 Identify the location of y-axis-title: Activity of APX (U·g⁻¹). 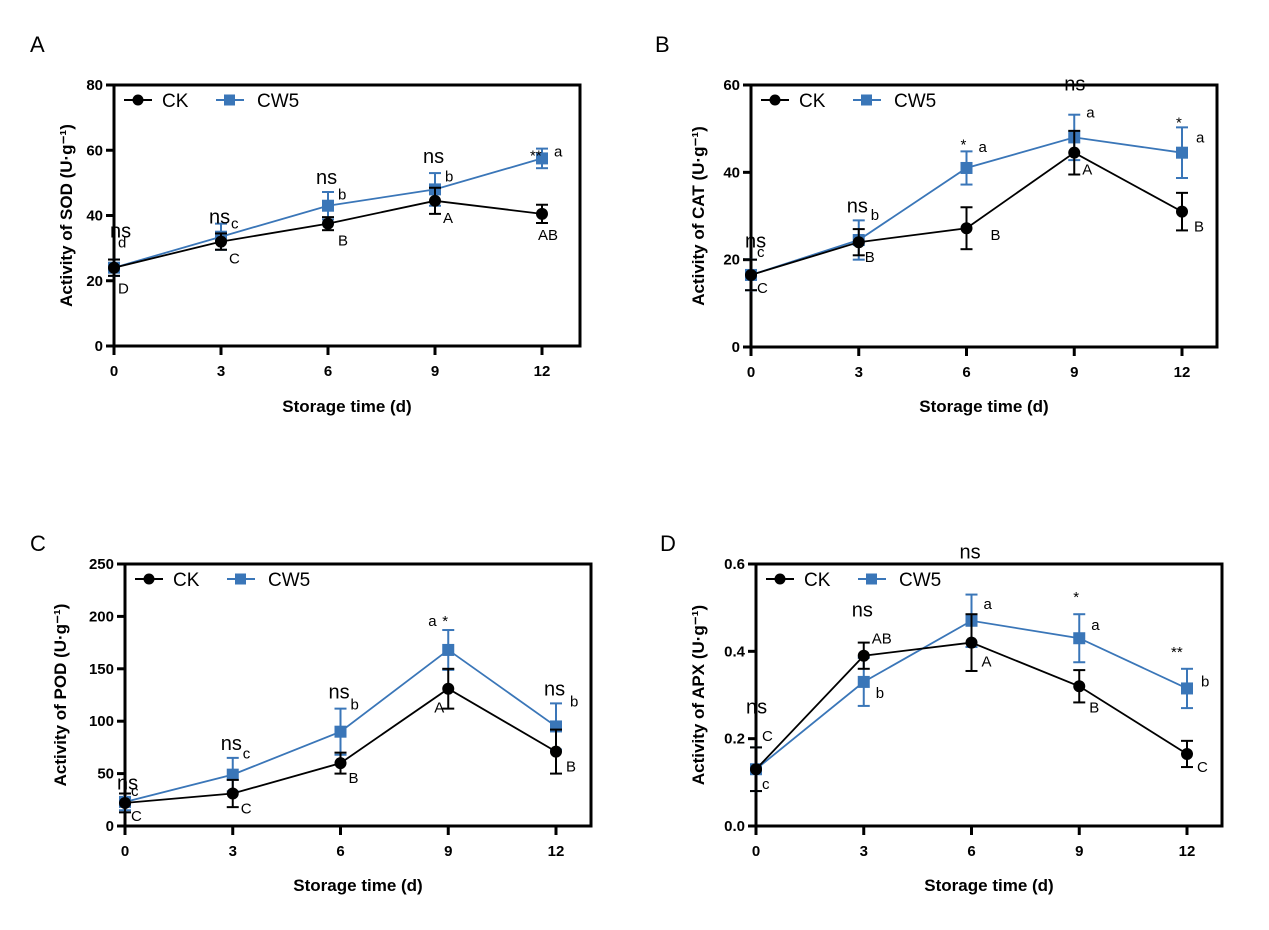
(698, 695).